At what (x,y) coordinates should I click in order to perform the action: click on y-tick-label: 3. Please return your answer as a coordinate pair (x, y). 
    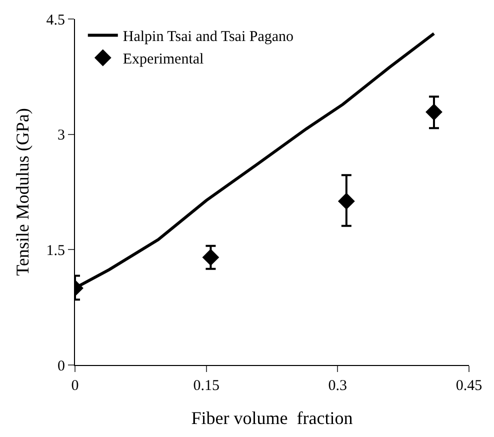
    Looking at the image, I should click on (61, 136).